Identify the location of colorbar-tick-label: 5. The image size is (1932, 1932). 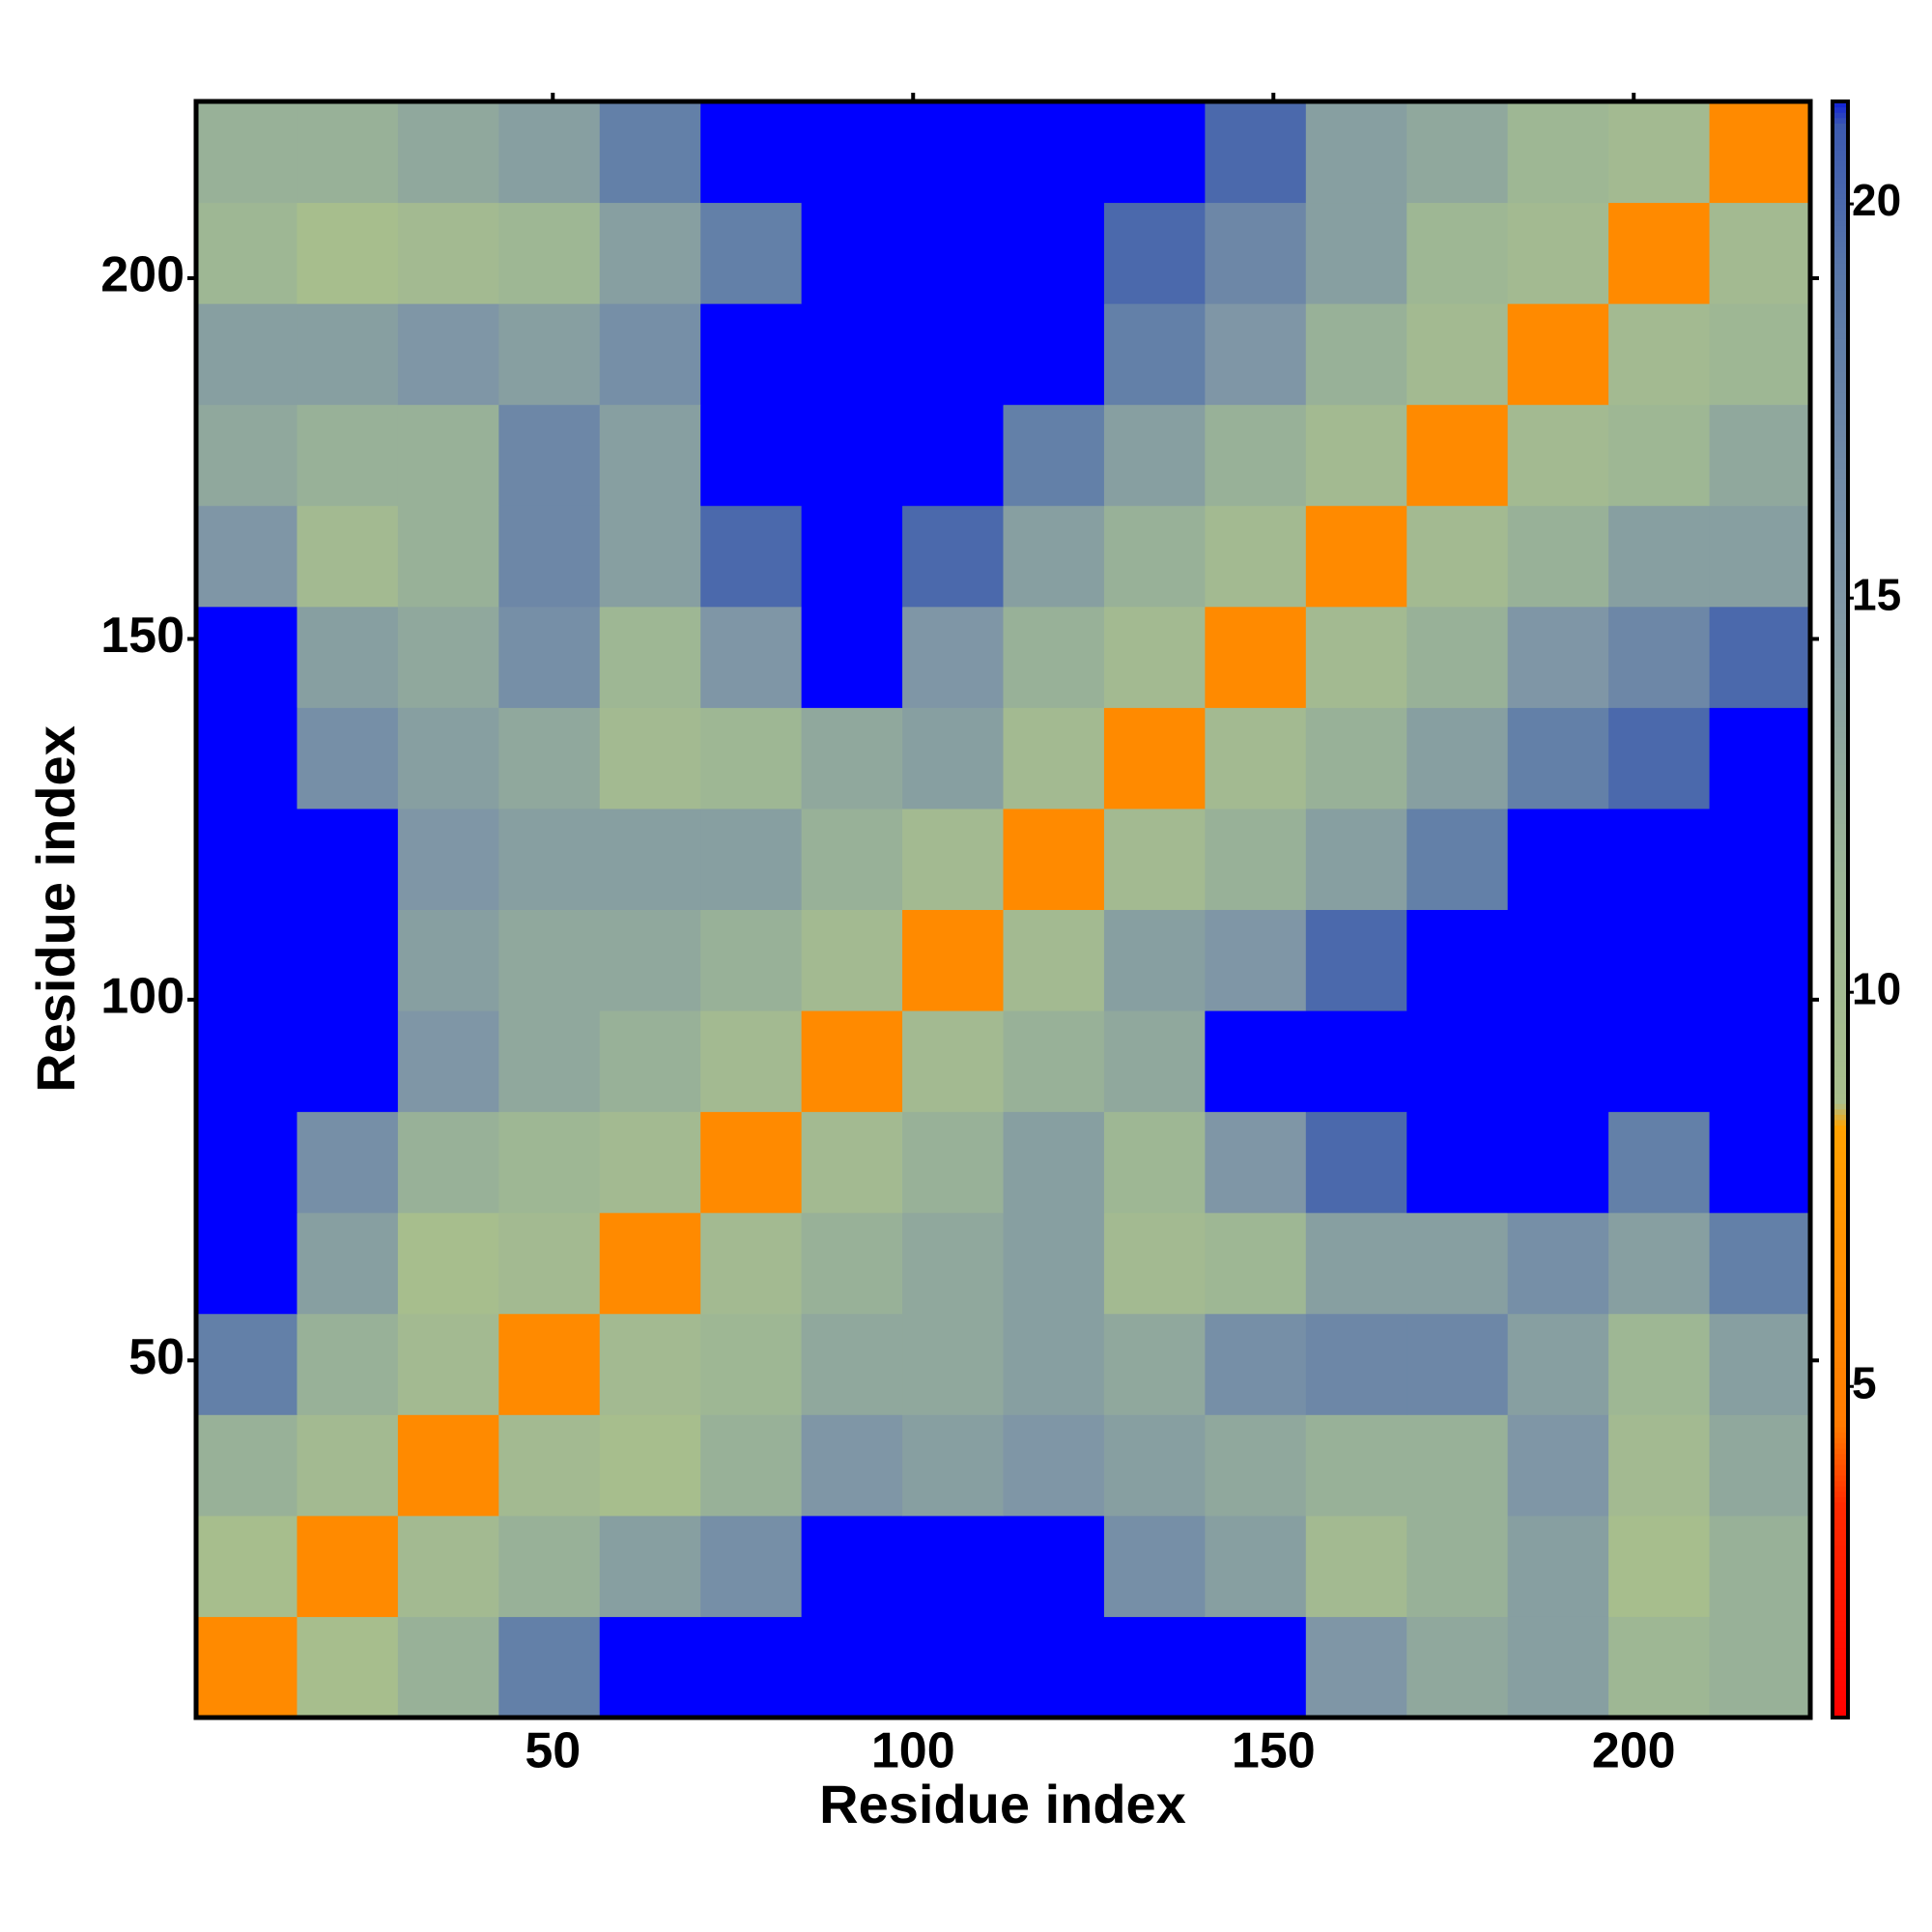
(1864, 1382).